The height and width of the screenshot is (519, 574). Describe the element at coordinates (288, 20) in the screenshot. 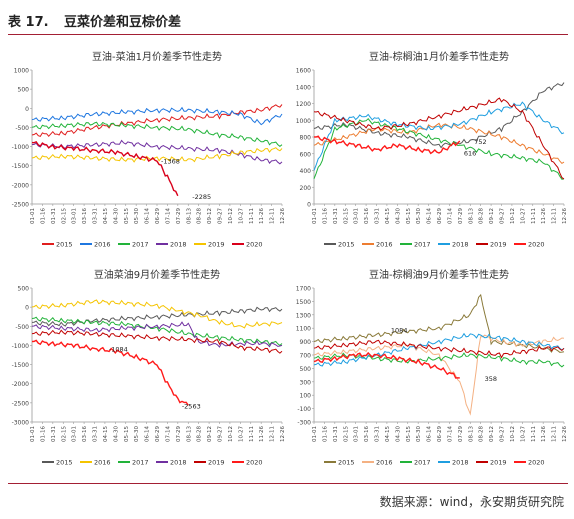

I see `table-header: 表 17. 豆菜价差和豆棕价差` at that location.